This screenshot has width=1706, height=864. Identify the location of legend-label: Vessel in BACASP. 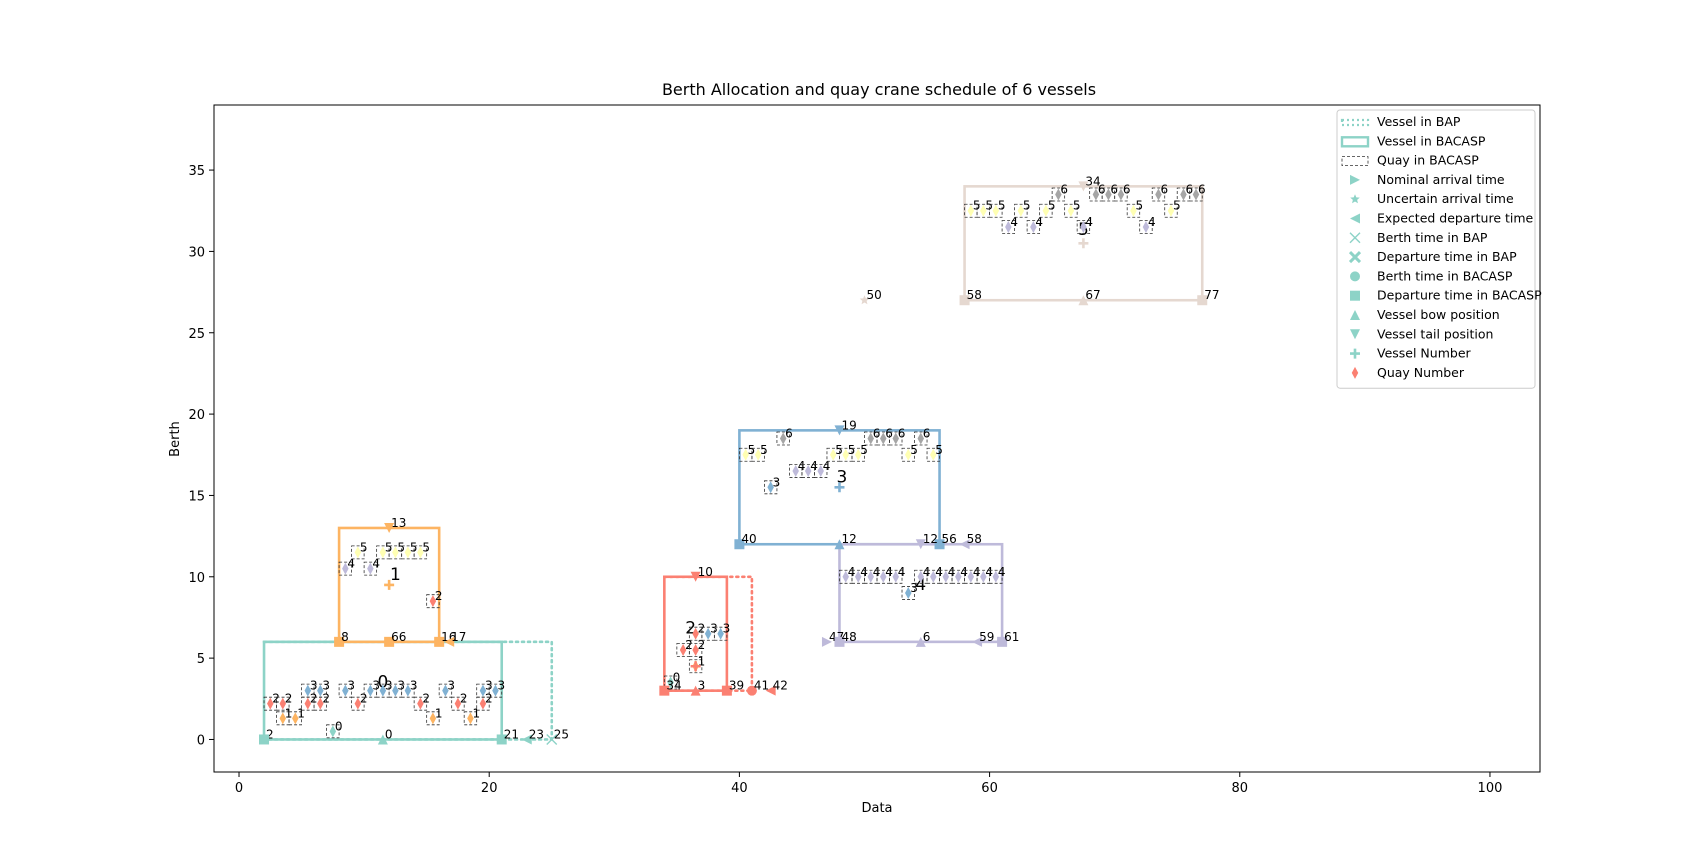
(1431, 140).